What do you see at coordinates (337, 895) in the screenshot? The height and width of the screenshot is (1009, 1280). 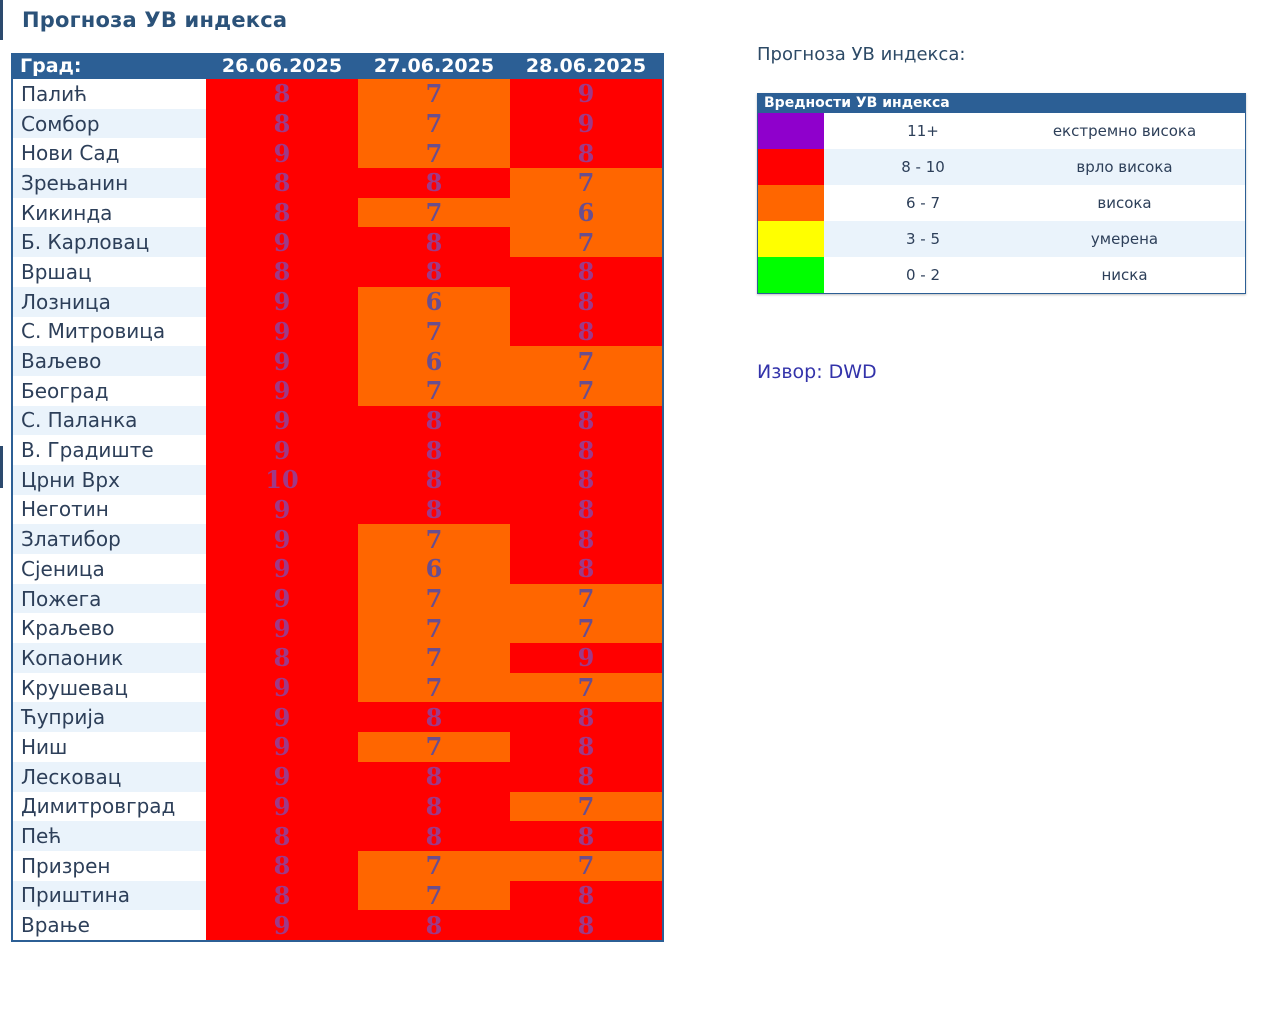 I see `table-row: Приштина 8 7 8` at bounding box center [337, 895].